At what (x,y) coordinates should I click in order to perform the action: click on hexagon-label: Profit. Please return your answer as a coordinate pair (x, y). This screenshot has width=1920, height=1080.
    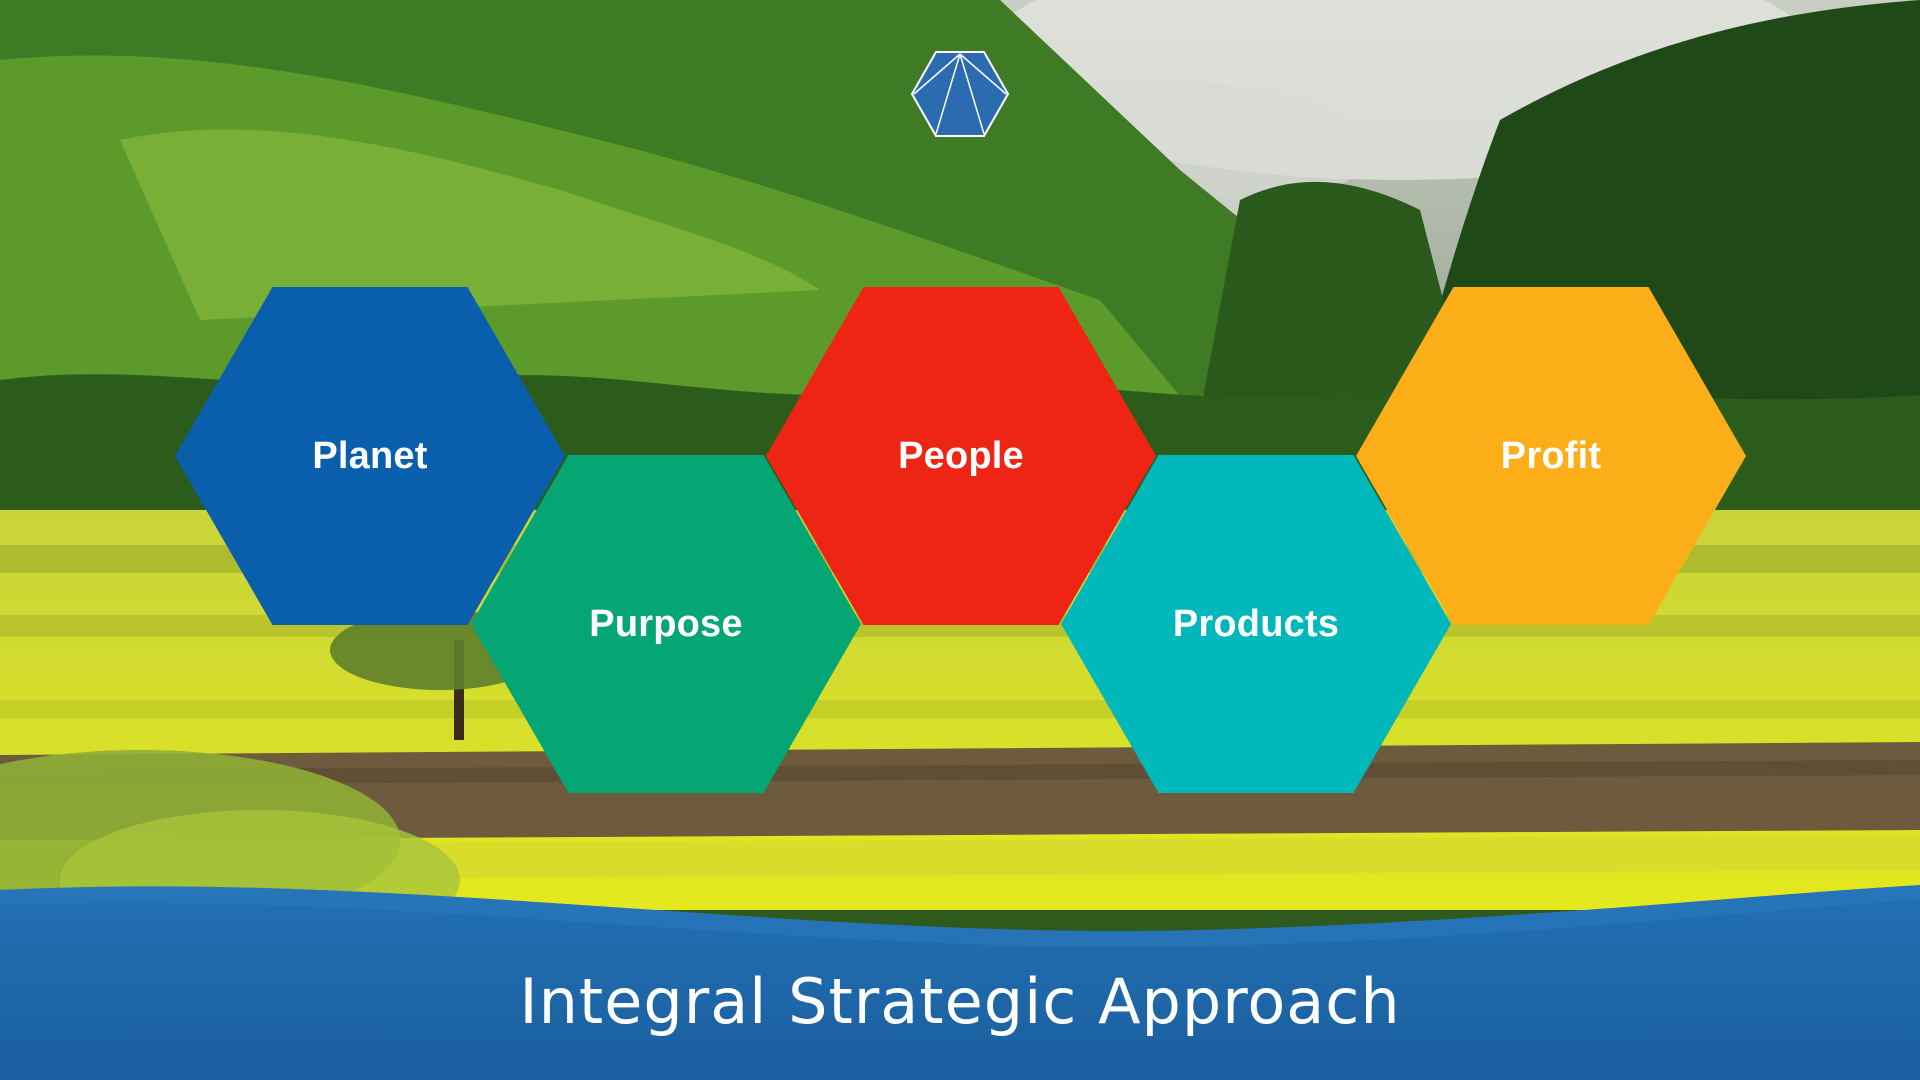
    Looking at the image, I should click on (1551, 455).